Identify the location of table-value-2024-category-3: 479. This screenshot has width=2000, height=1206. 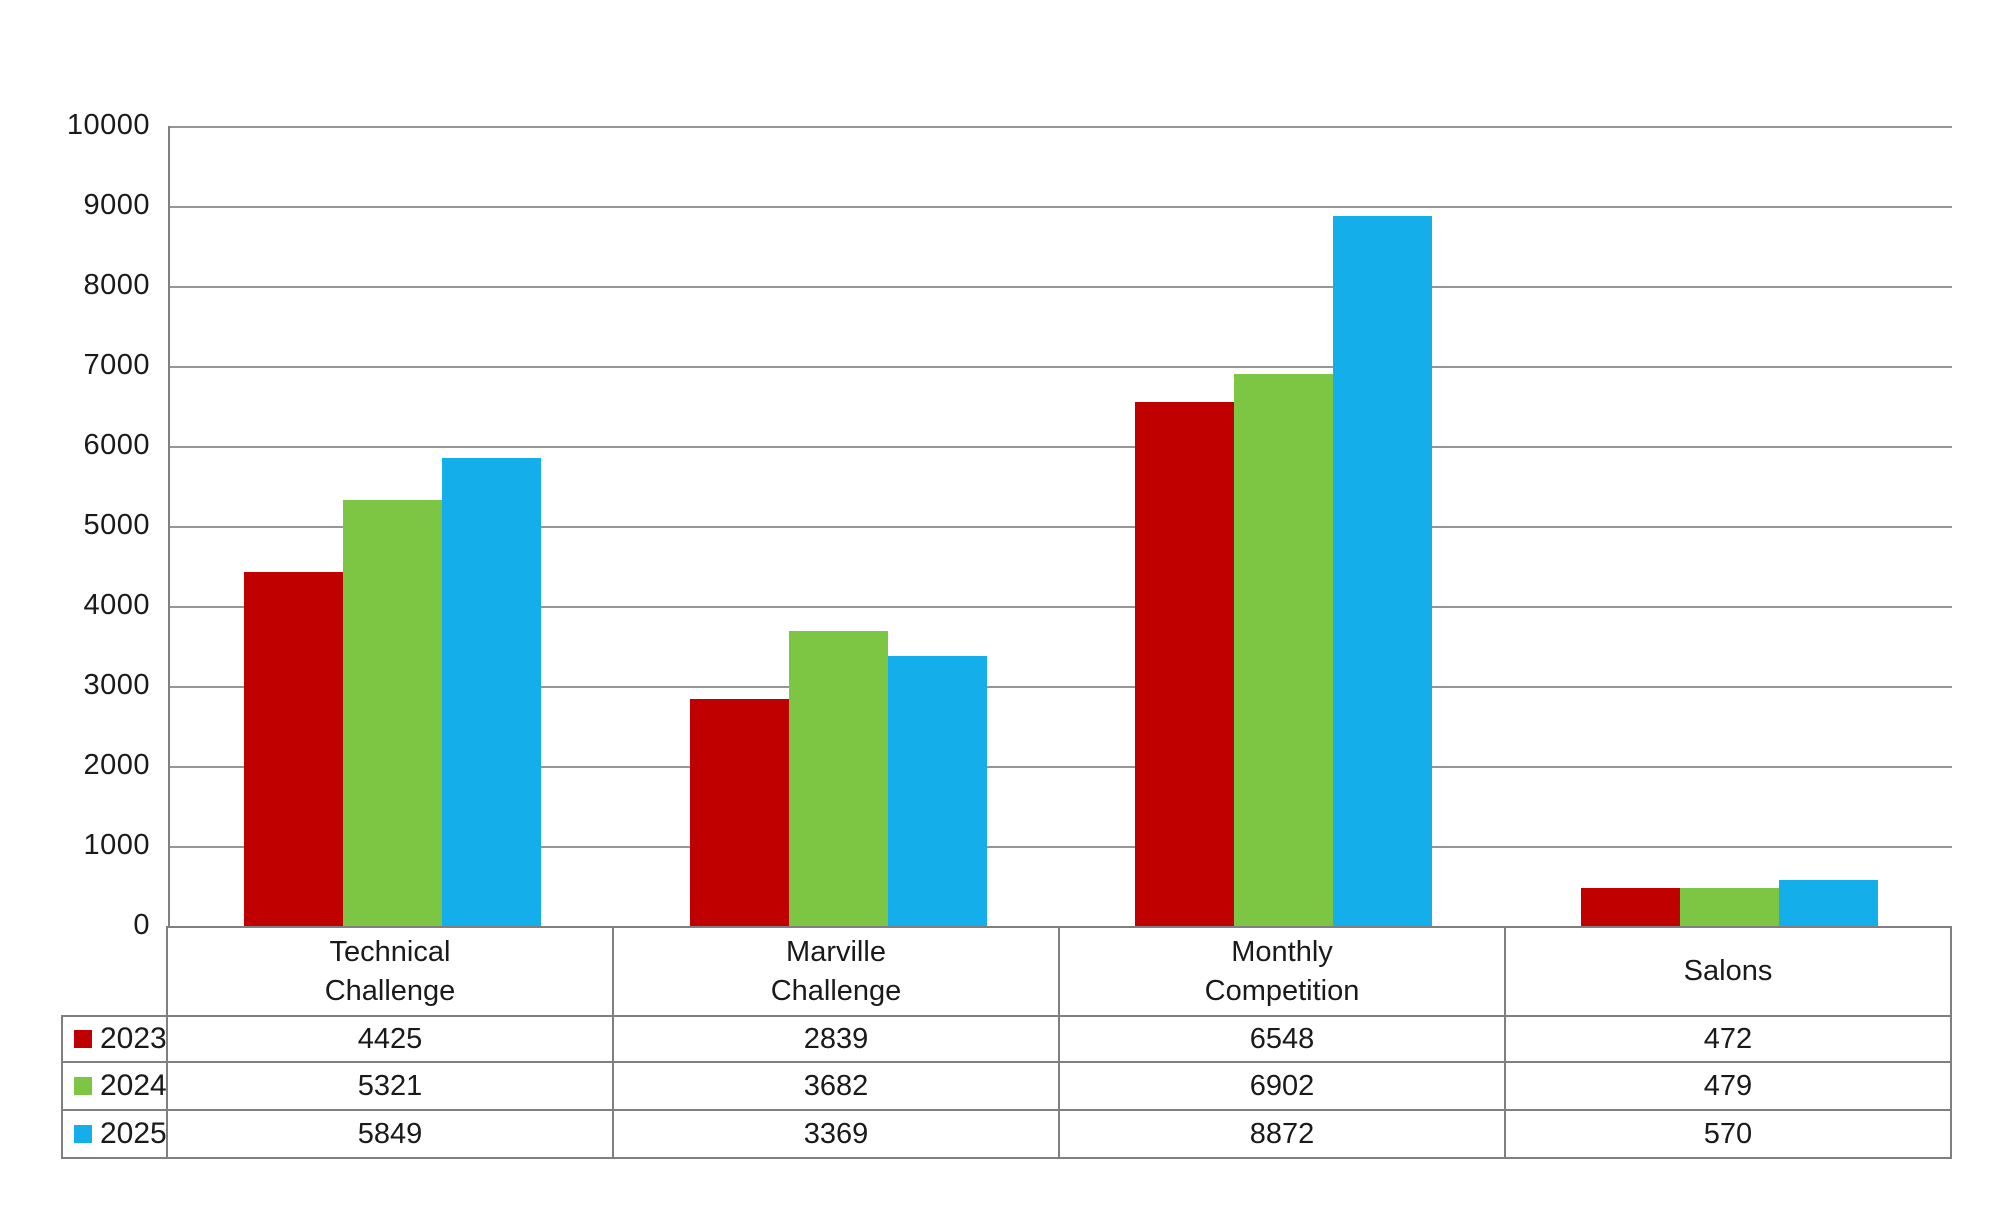
(1729, 1087).